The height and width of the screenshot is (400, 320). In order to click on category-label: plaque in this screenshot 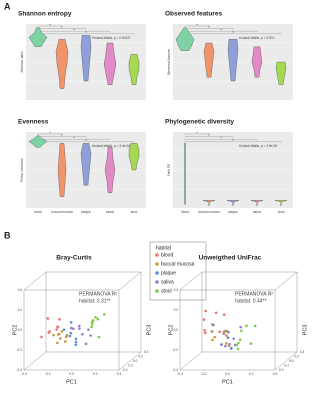, I will do `click(86, 212)`.